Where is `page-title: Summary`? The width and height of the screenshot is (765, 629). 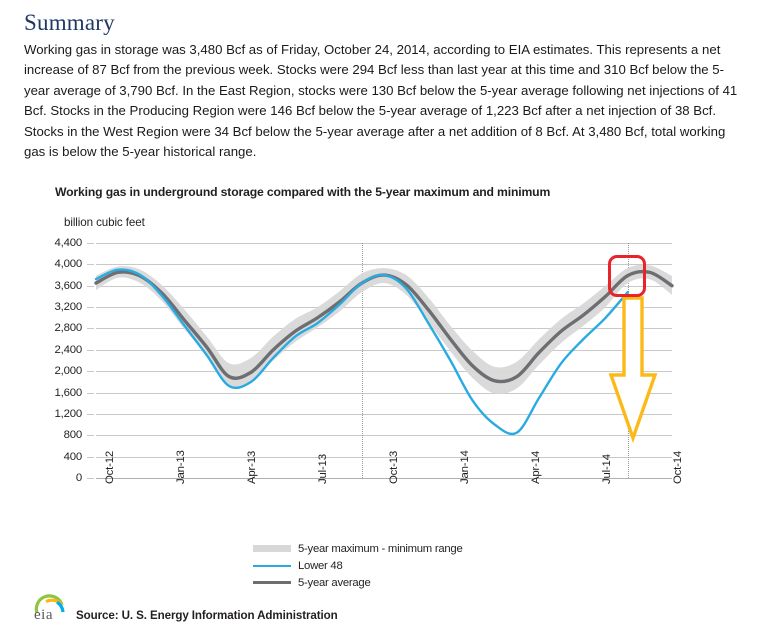
page-title: Summary is located at coordinates (69, 22).